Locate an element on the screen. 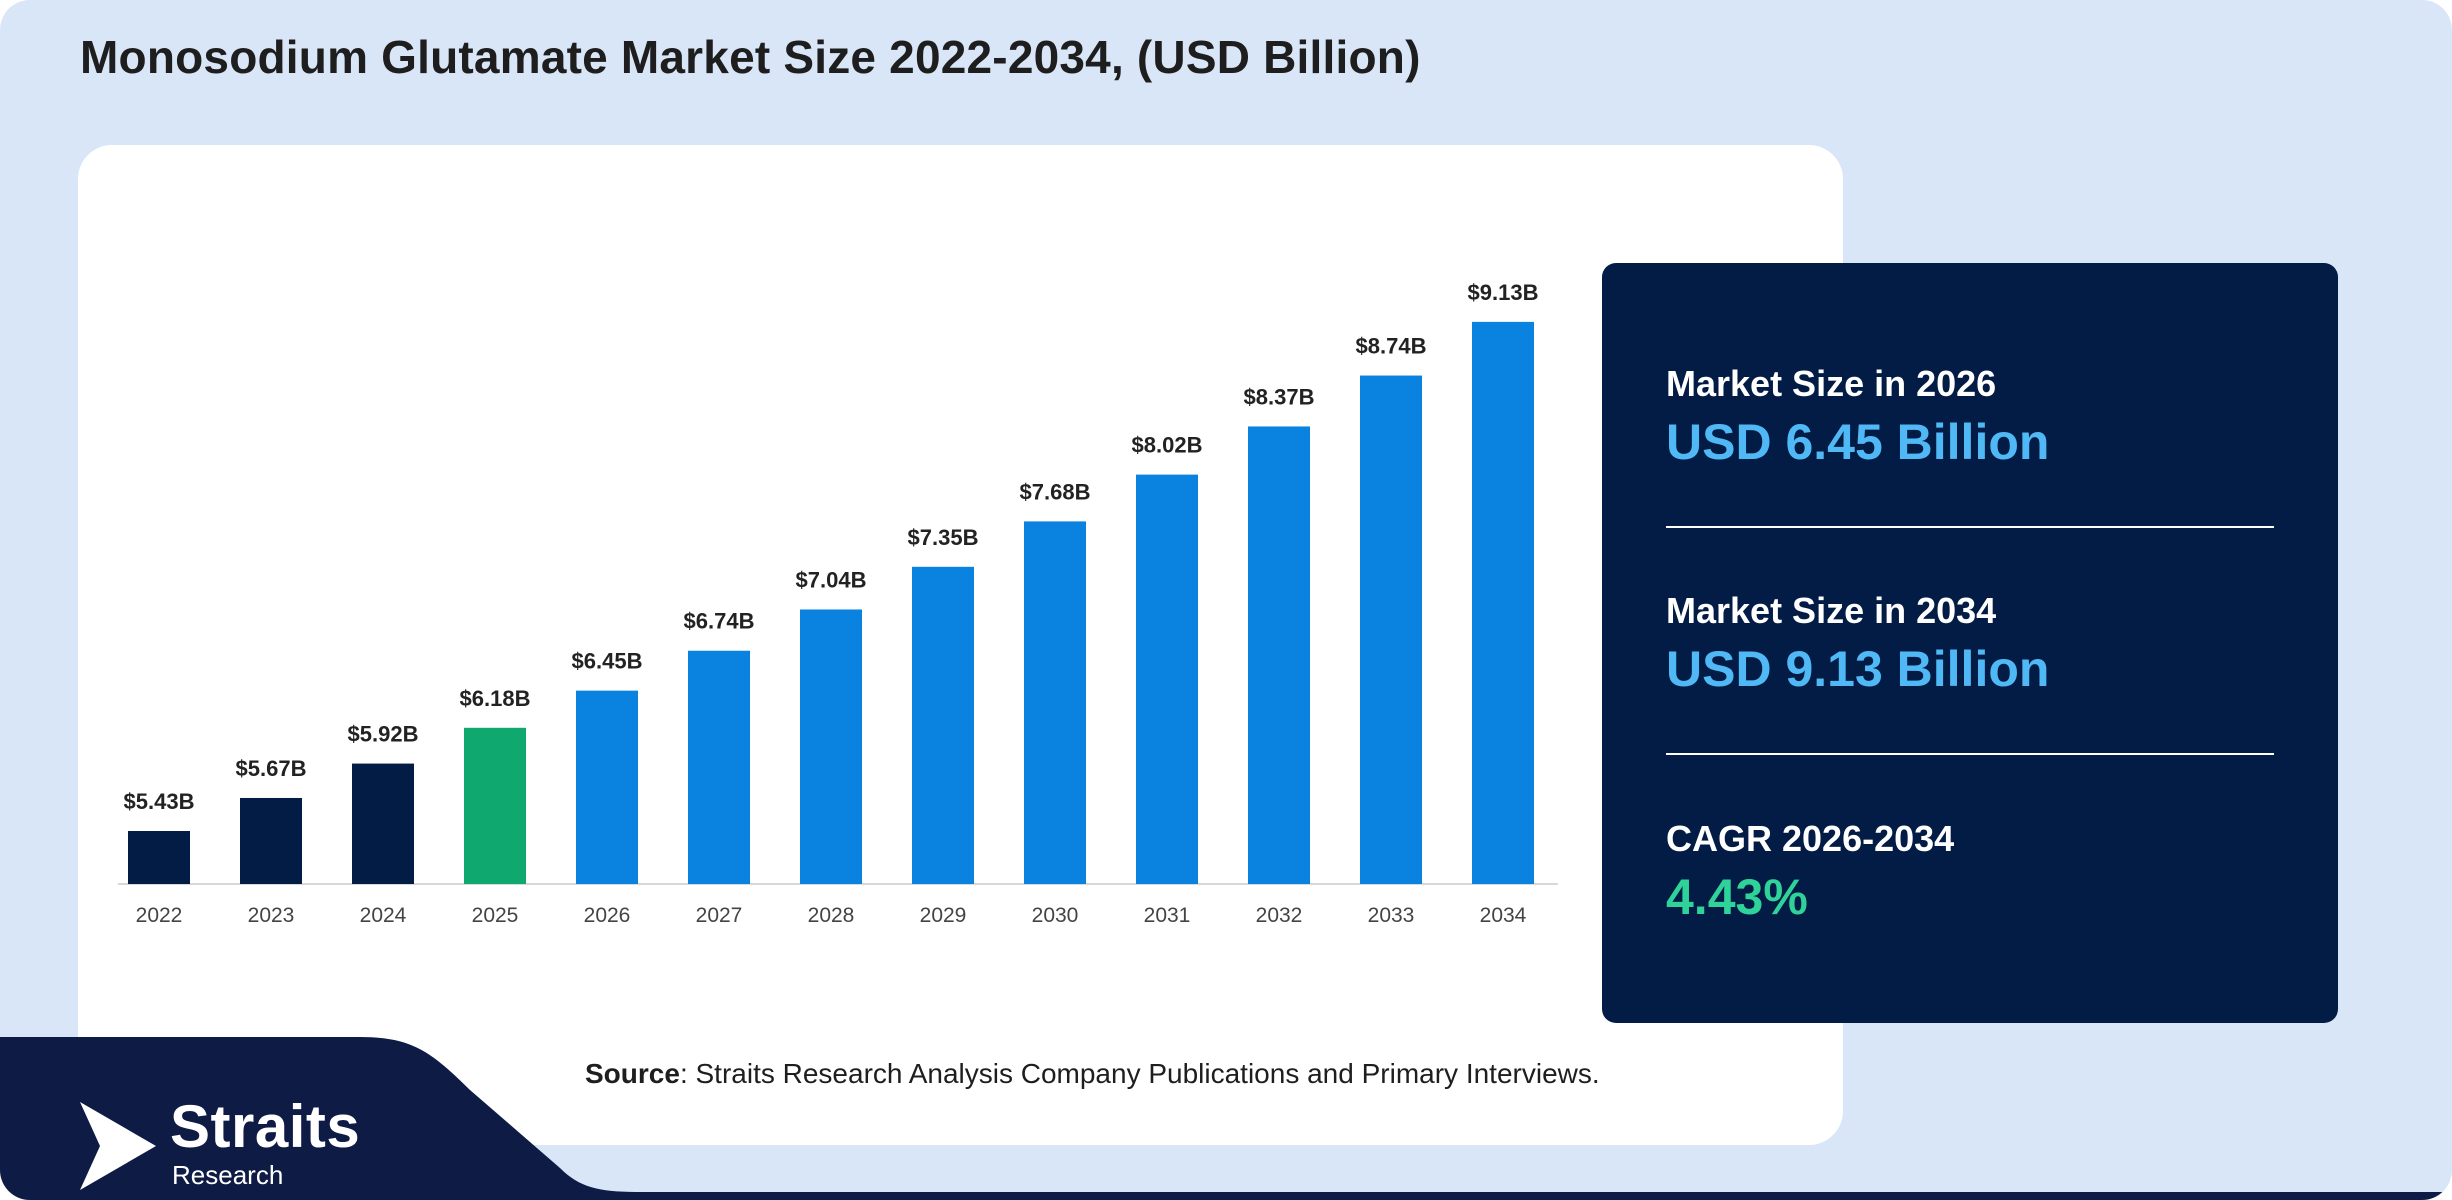 The width and height of the screenshot is (2452, 1200). x-tick-2028: 2028 is located at coordinates (831, 915).